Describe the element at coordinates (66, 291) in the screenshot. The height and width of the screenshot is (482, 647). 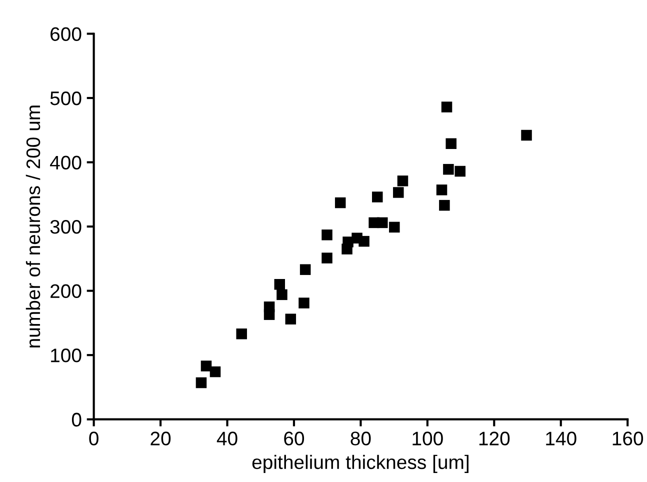
I see `y-tick-label: 200` at that location.